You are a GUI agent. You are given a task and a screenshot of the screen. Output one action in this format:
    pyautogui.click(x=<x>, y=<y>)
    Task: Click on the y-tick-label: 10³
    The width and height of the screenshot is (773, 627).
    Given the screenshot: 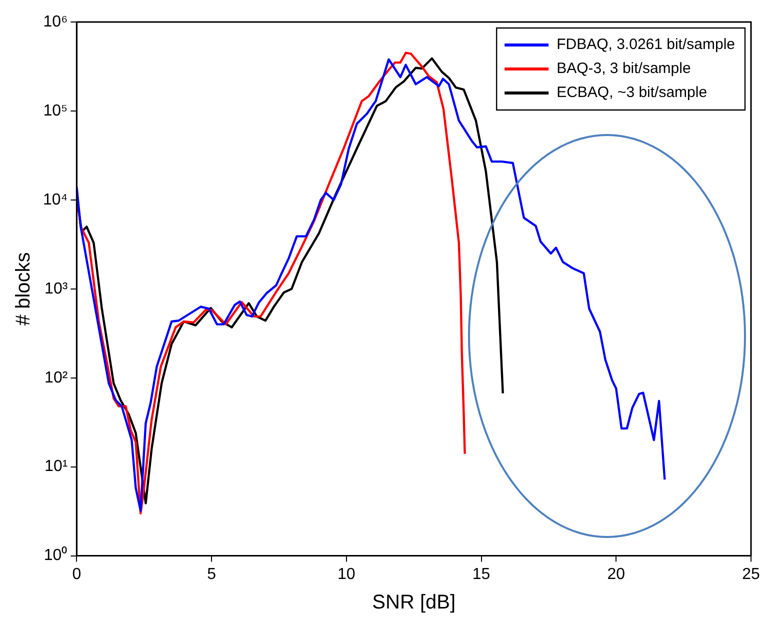 What is the action you would take?
    pyautogui.click(x=56, y=289)
    